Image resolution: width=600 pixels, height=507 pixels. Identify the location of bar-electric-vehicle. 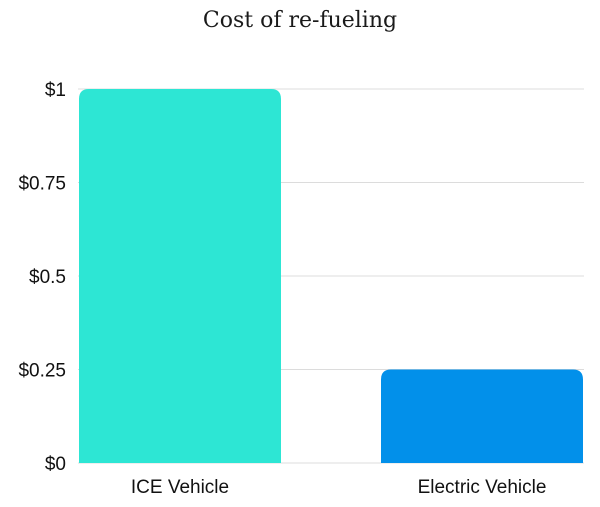
(482, 416).